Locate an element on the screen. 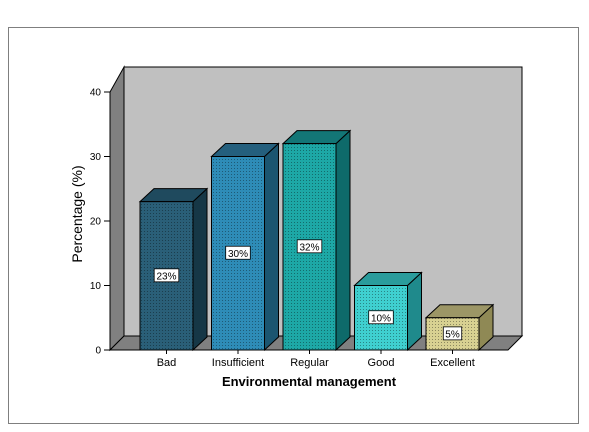 The image size is (589, 432). data-label: 10% is located at coordinates (381, 318).